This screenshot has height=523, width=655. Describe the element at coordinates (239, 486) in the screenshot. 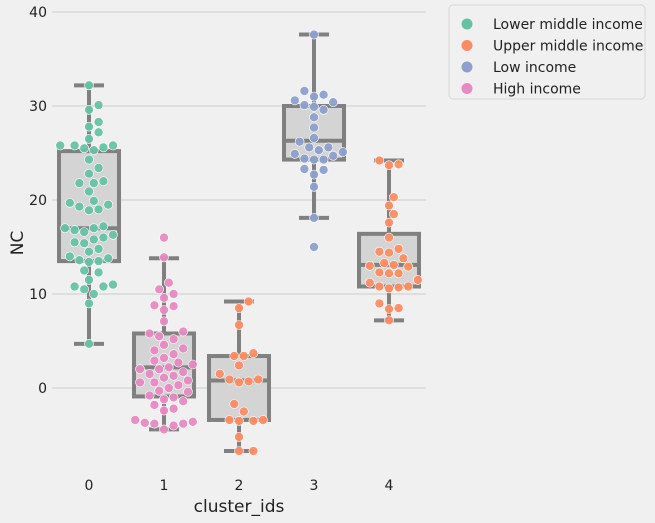

I see `x-tick-label: 2` at that location.